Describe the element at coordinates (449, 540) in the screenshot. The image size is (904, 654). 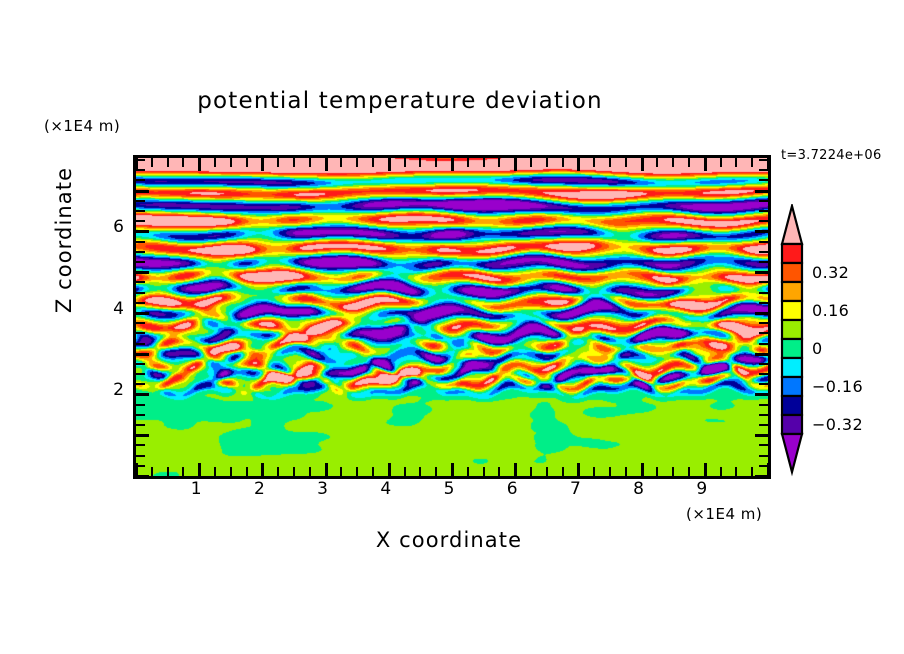
I see `x-axis-title: X coordinate` at that location.